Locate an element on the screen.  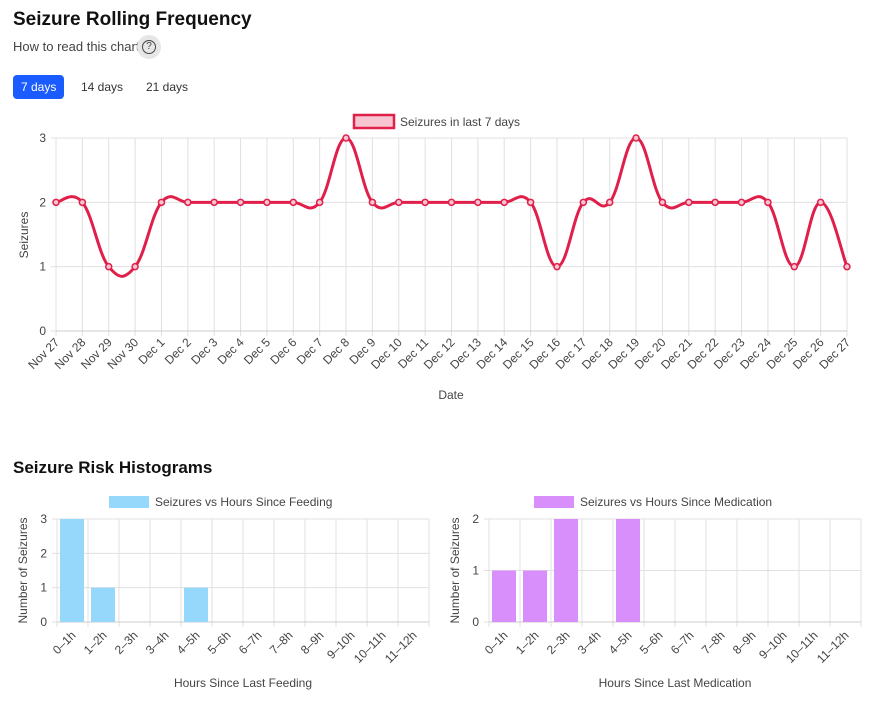
medication-legend-label: Seizures vs Hours Since Medication is located at coordinates (676, 502).